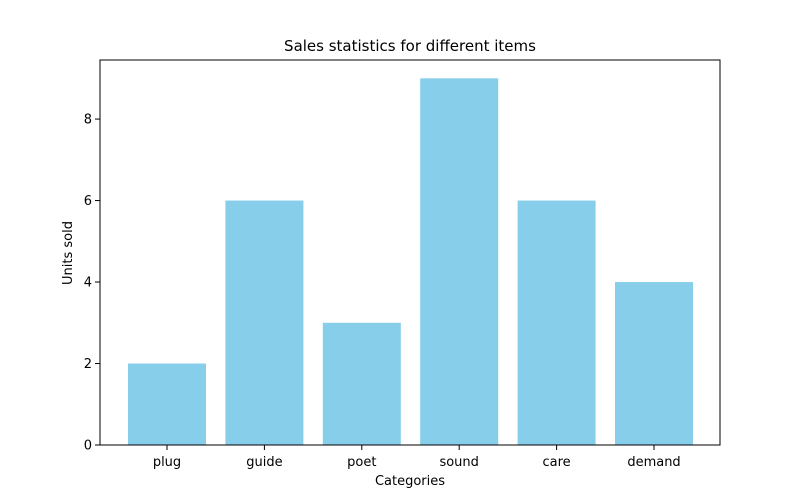 Image resolution: width=800 pixels, height=500 pixels. Describe the element at coordinates (88, 201) in the screenshot. I see `y-tick-label: 6` at that location.